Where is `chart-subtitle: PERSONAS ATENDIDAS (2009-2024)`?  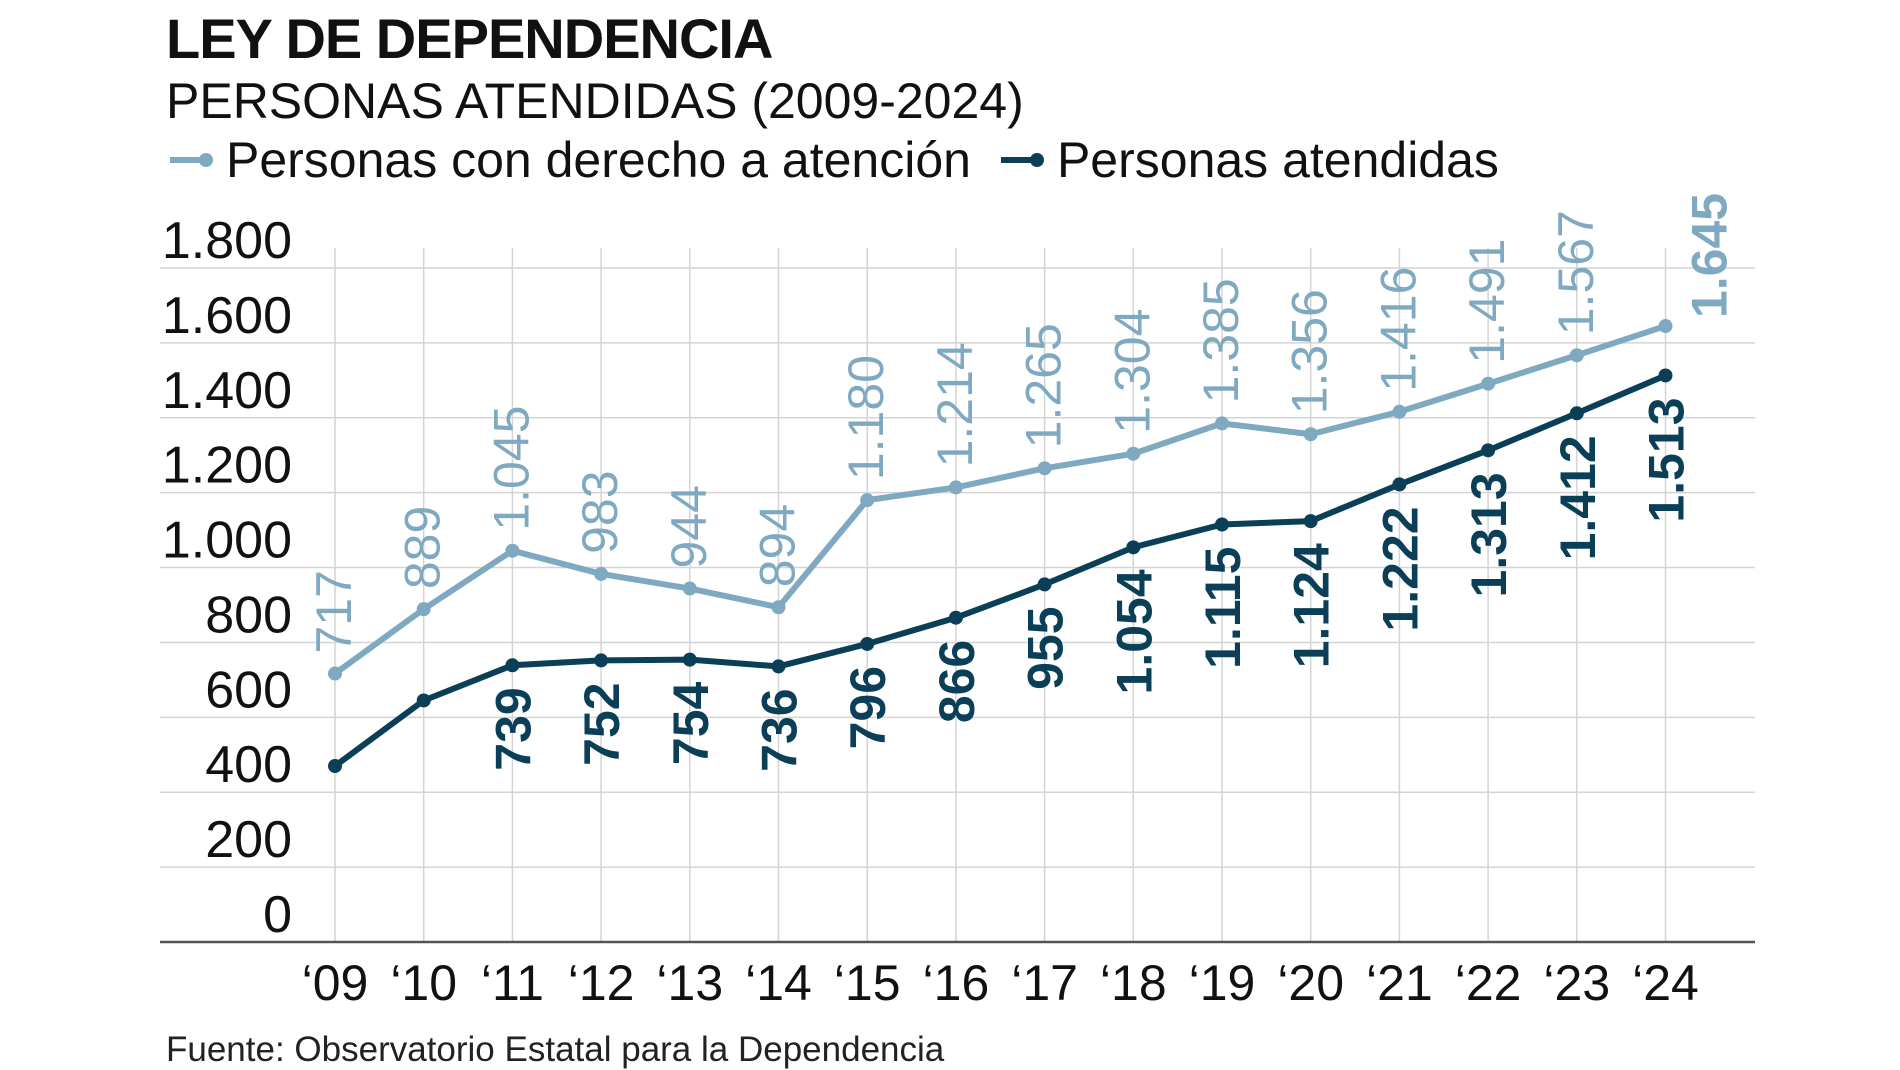 chart-subtitle: PERSONAS ATENDIDAS (2009-2024) is located at coordinates (595, 101).